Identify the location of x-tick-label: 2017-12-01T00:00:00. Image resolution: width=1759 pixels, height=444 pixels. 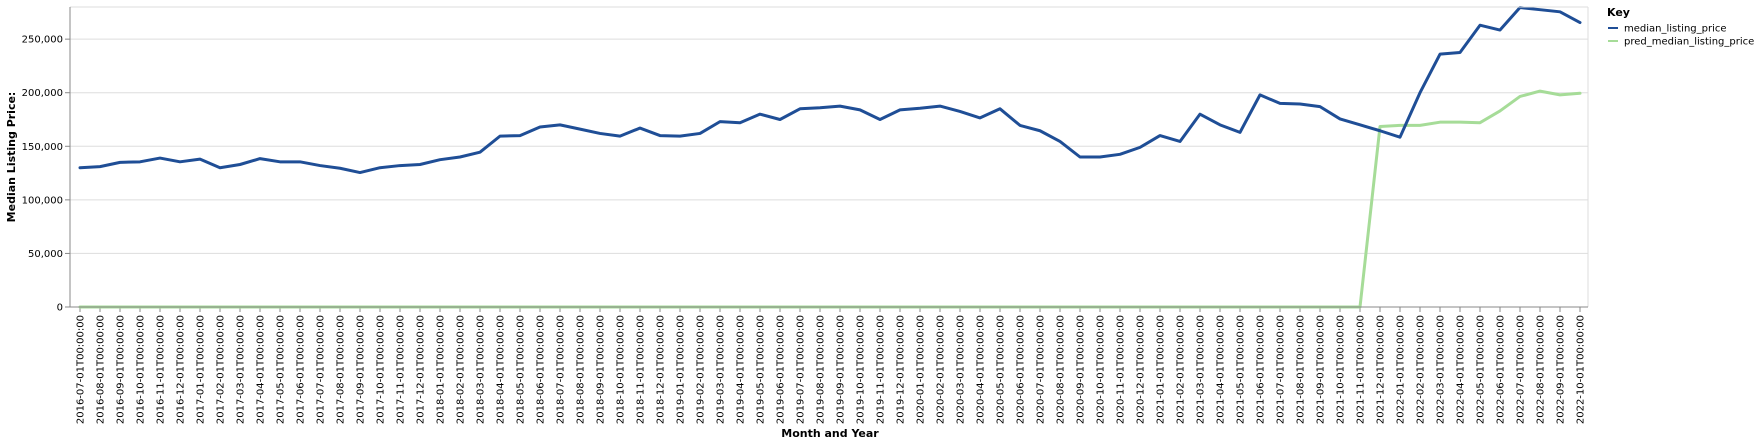
(421, 369).